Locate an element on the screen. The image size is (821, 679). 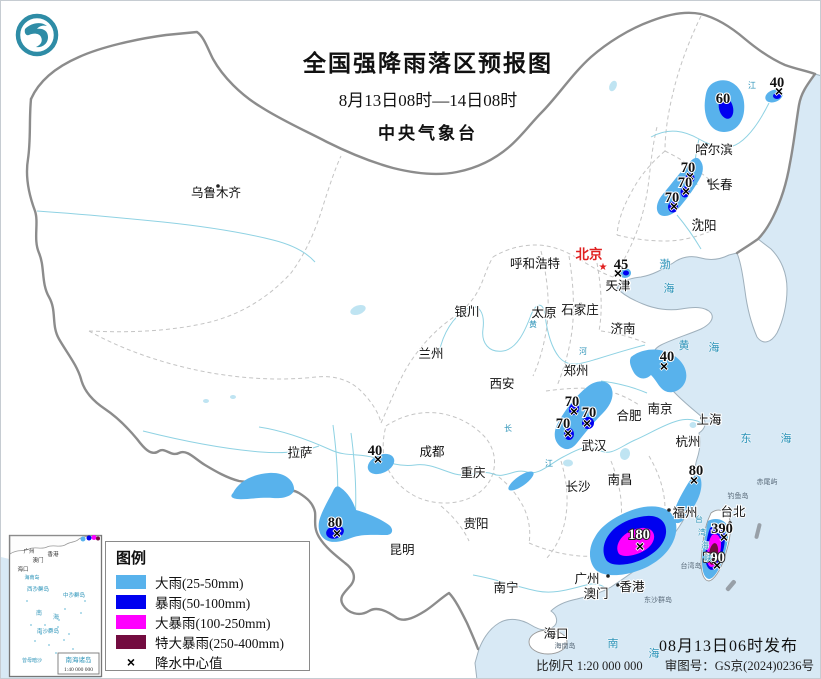
river-label: 河 is located at coordinates (583, 351).